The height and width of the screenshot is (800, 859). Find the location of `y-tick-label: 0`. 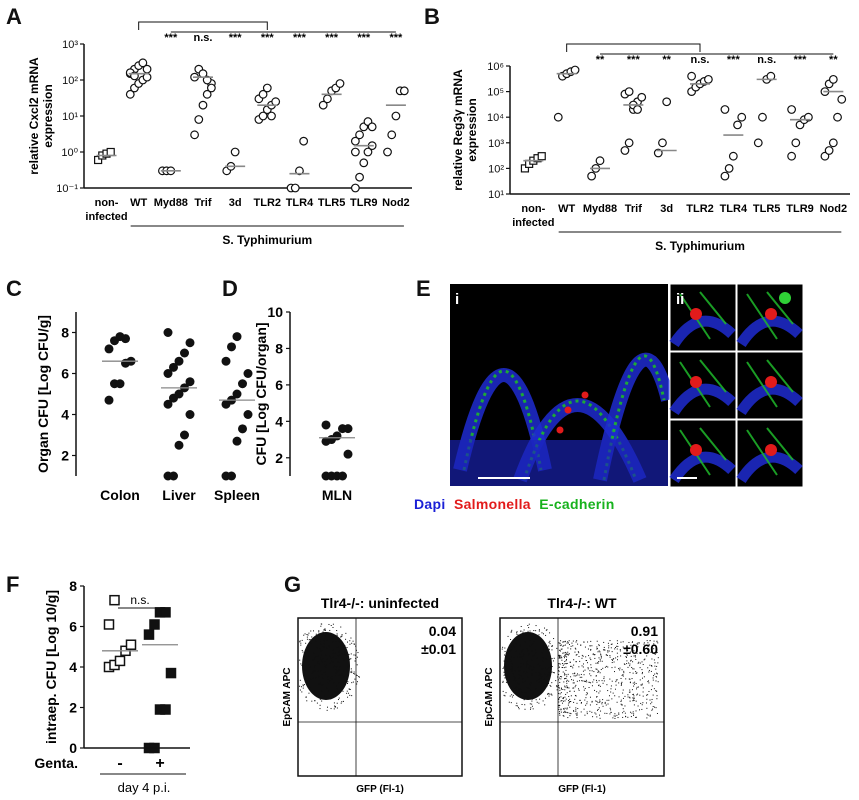

y-tick-label: 0 is located at coordinates (73, 748).